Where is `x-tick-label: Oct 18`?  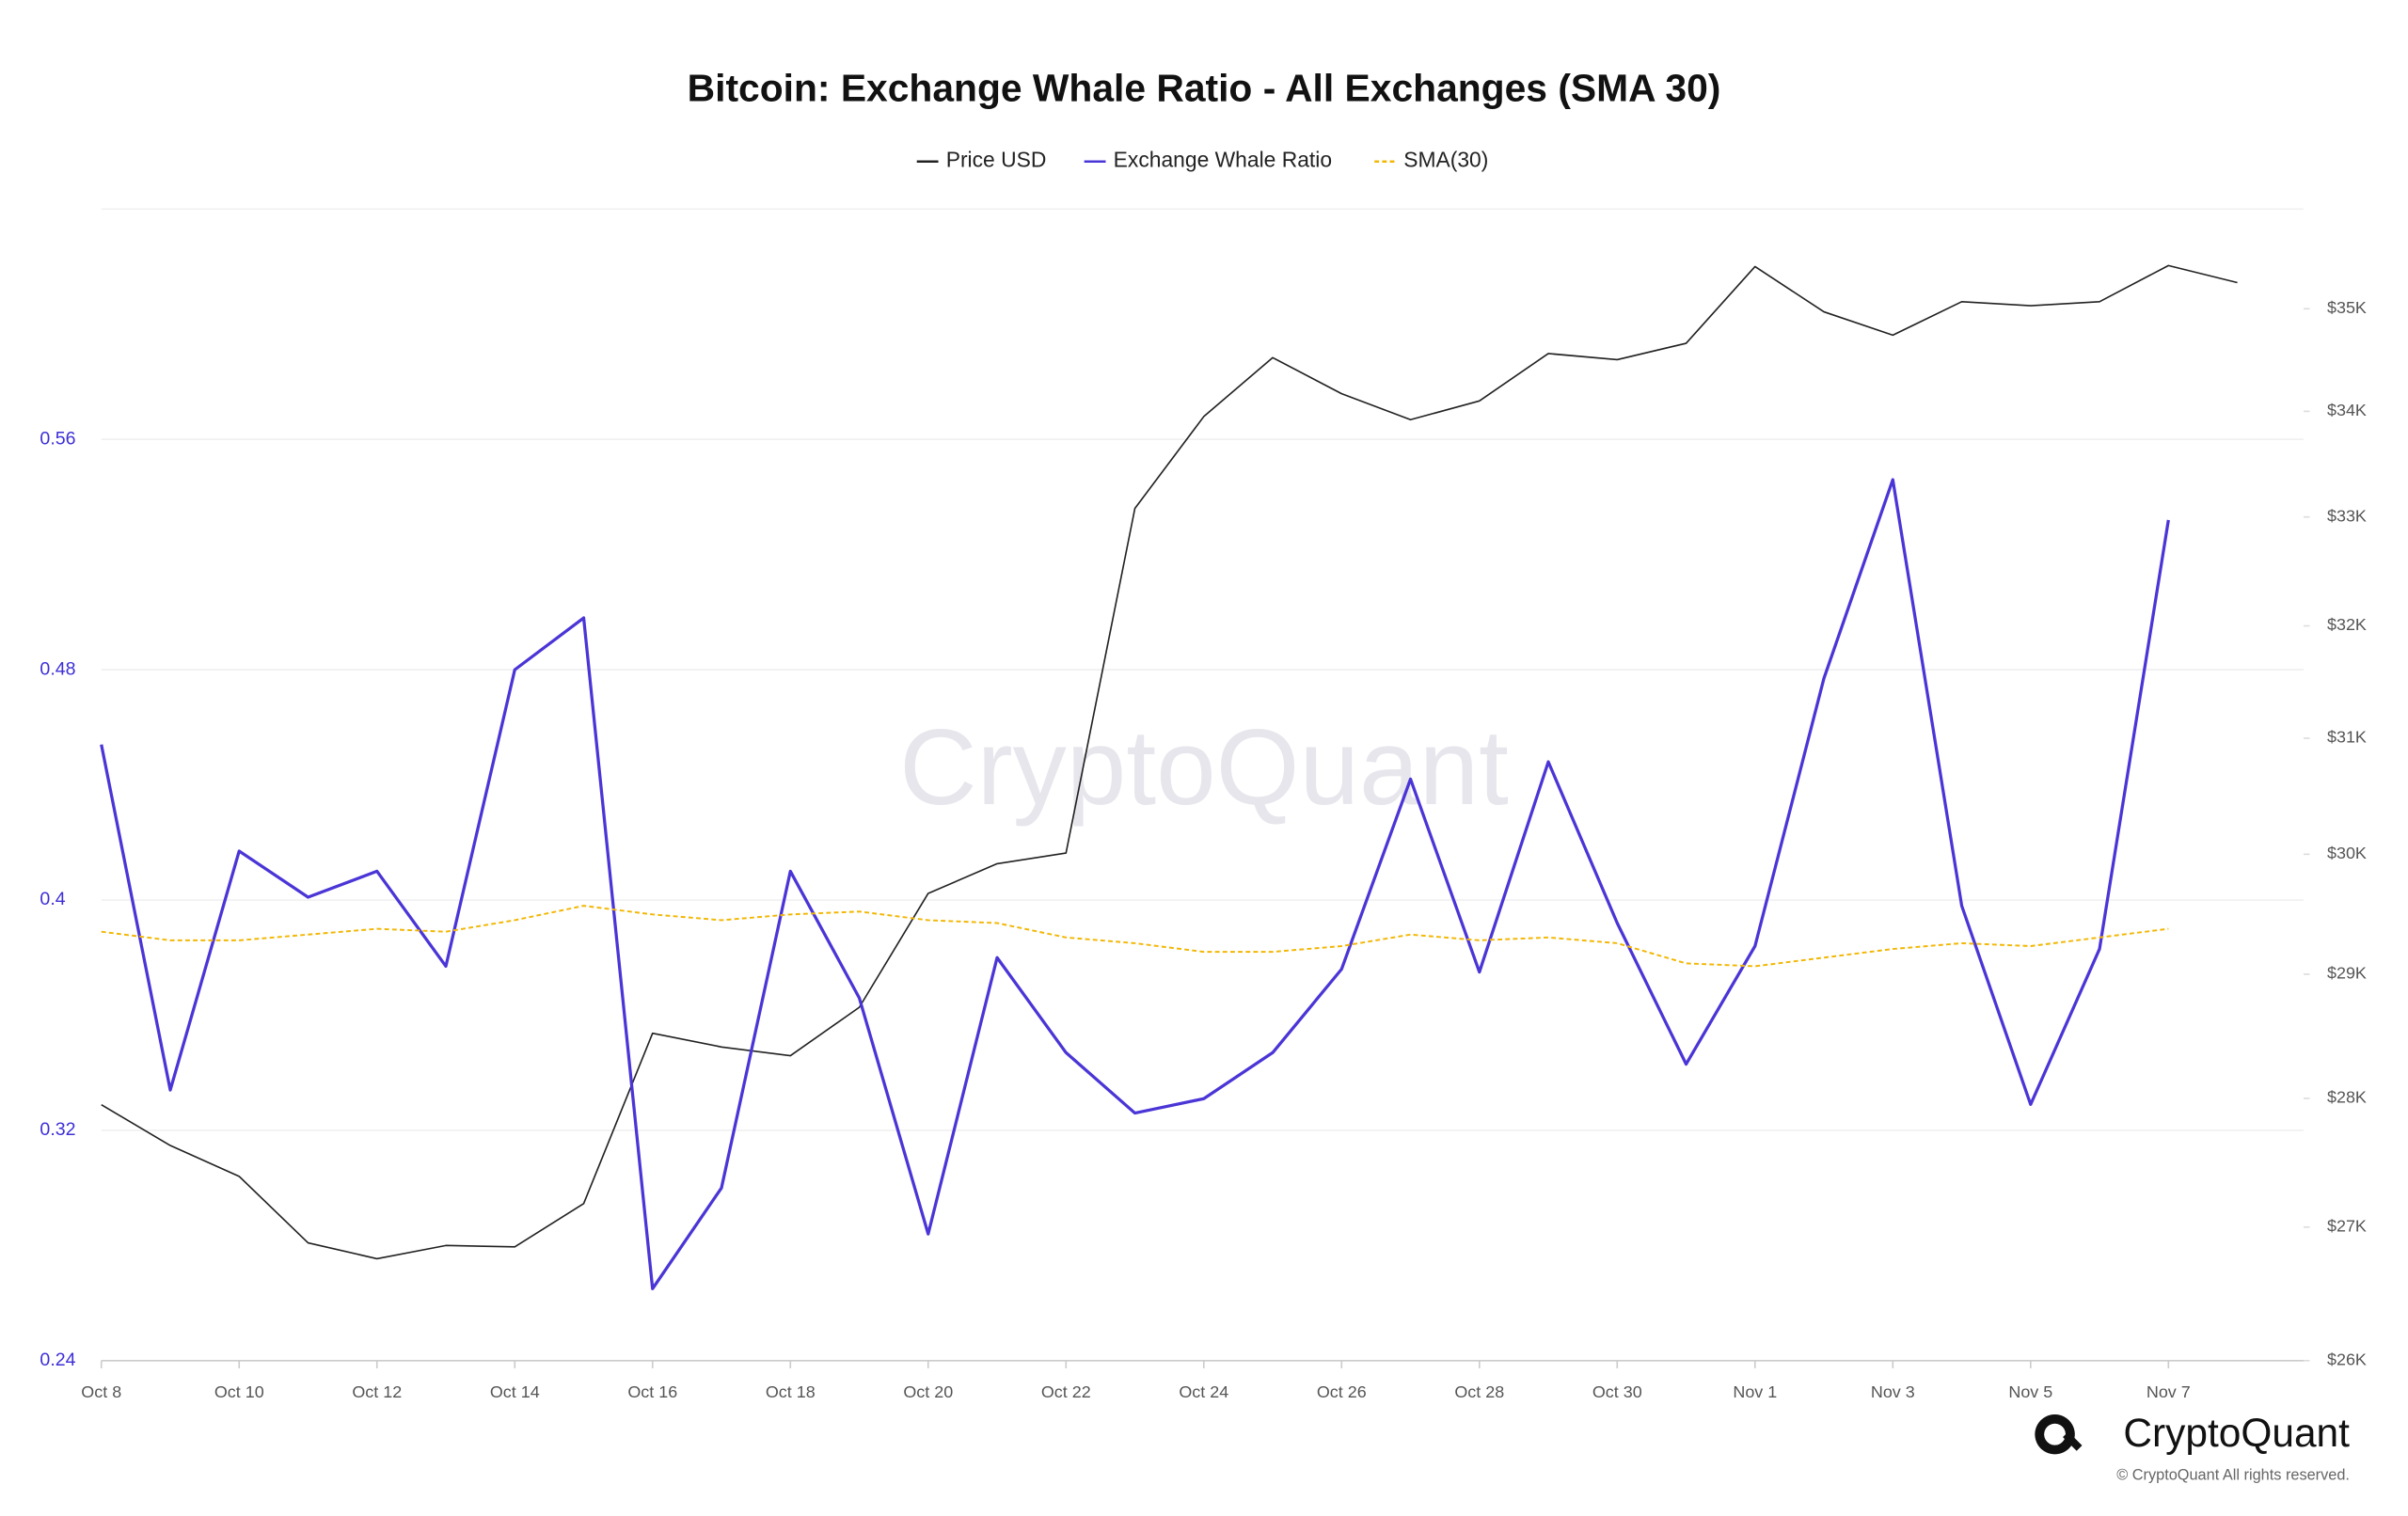
x-tick-label: Oct 18 is located at coordinates (791, 1391).